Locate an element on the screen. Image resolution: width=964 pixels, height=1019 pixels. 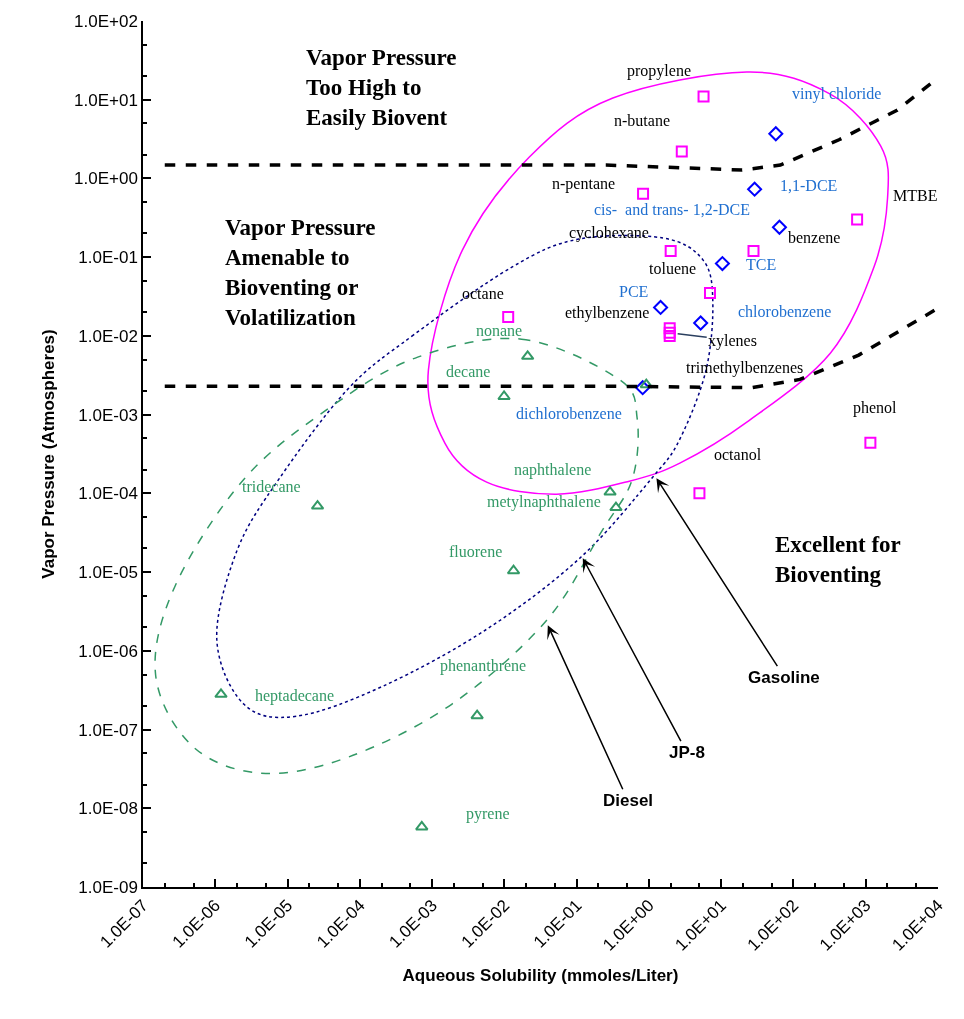
annotation: xylenes is located at coordinates (732, 341).